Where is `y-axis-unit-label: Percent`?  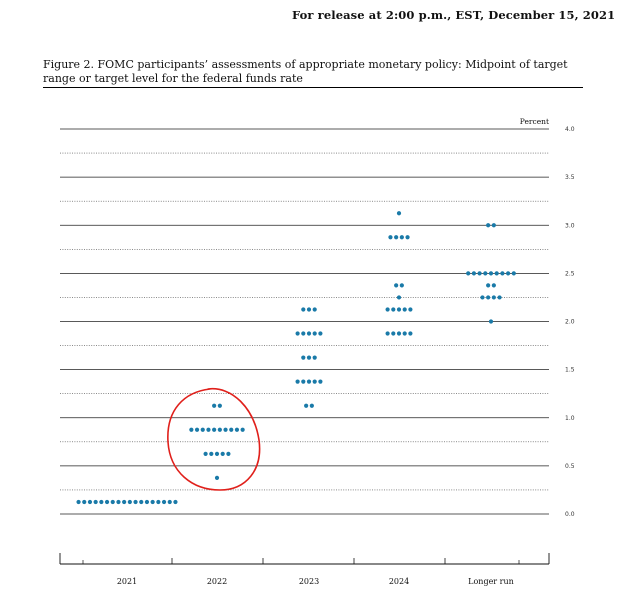
y-axis-unit-label: Percent is located at coordinates (534, 121).